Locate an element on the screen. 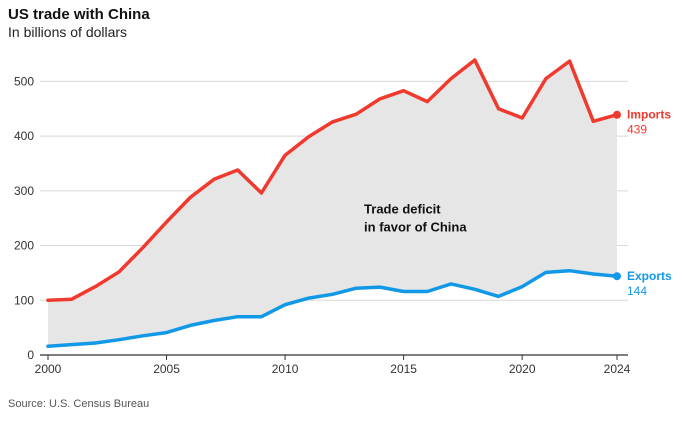  y-tick-label: 400 is located at coordinates (24, 136).